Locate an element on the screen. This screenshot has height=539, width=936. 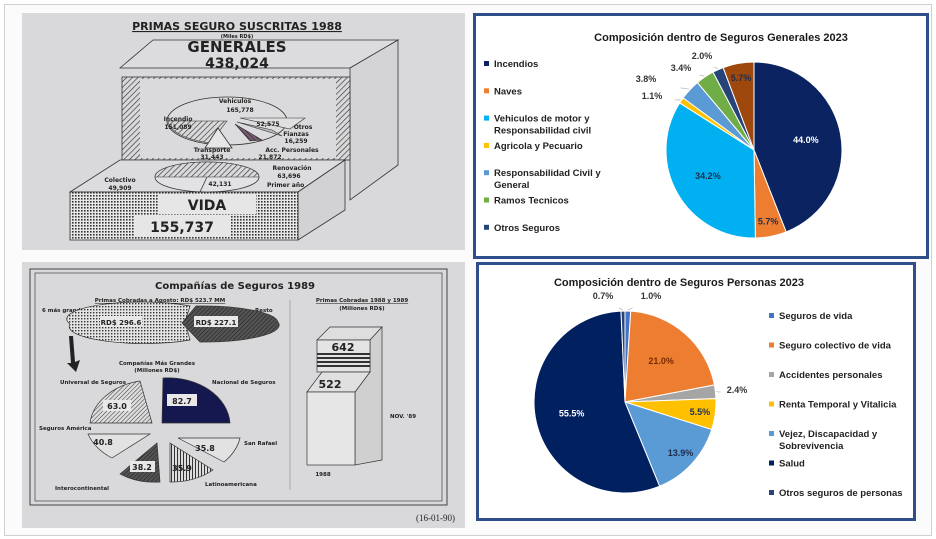
vida-label-bg is located at coordinates (207, 204).